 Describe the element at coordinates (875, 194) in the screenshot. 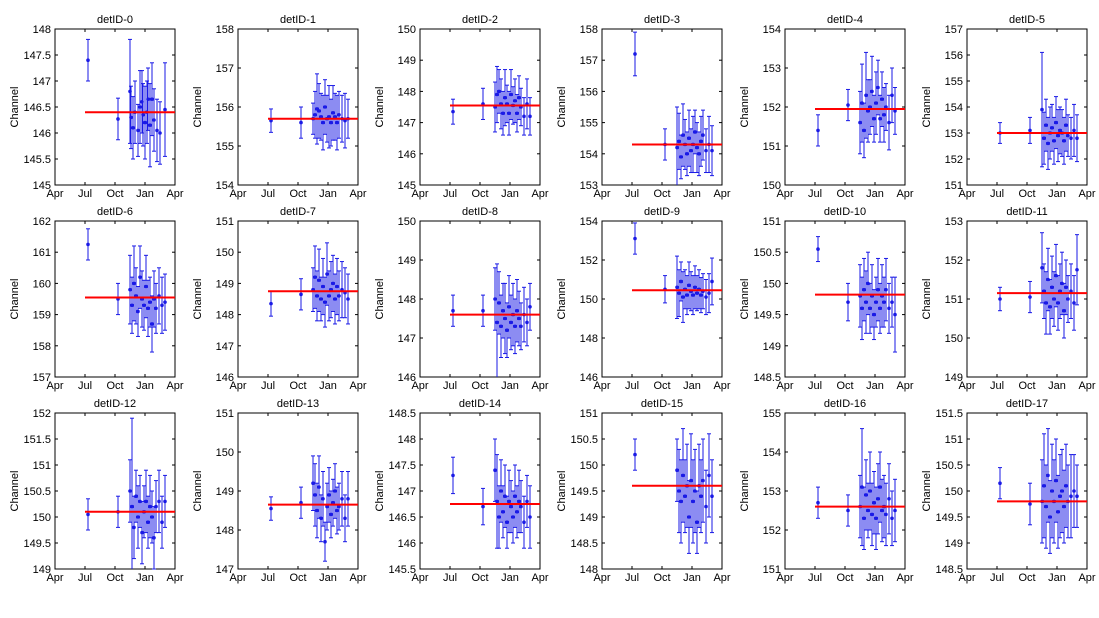

I see `x-tick-label: Jan` at that location.